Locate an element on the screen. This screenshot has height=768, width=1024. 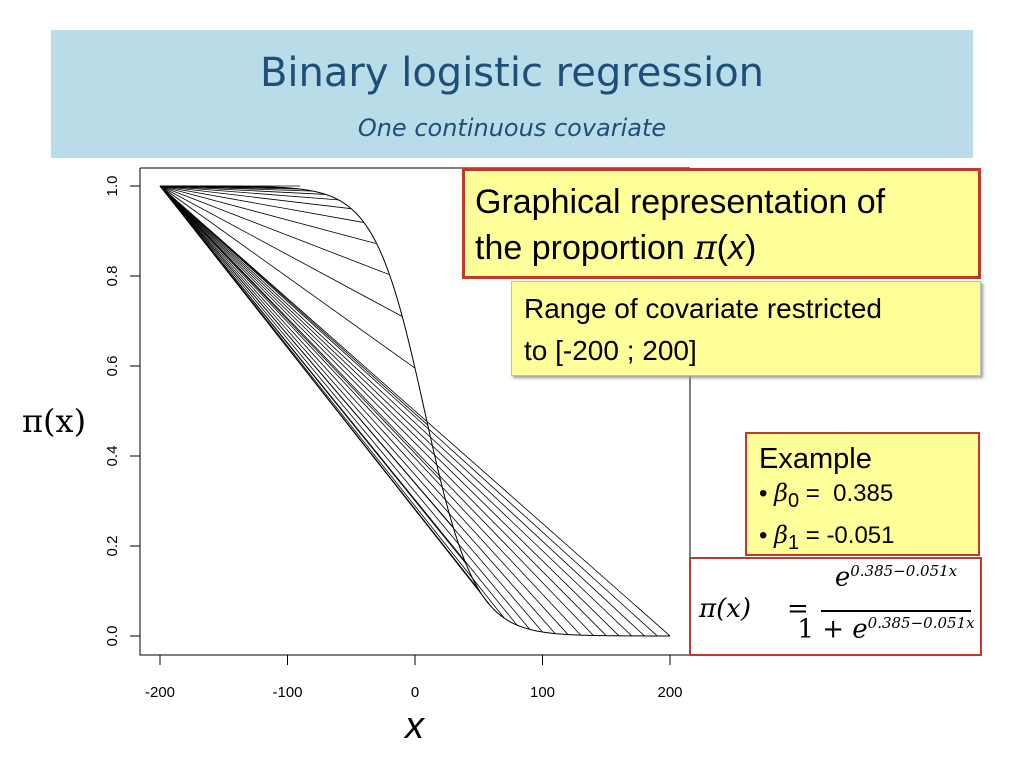
example-beta0: • β0 = 0.385 is located at coordinates (862, 497).